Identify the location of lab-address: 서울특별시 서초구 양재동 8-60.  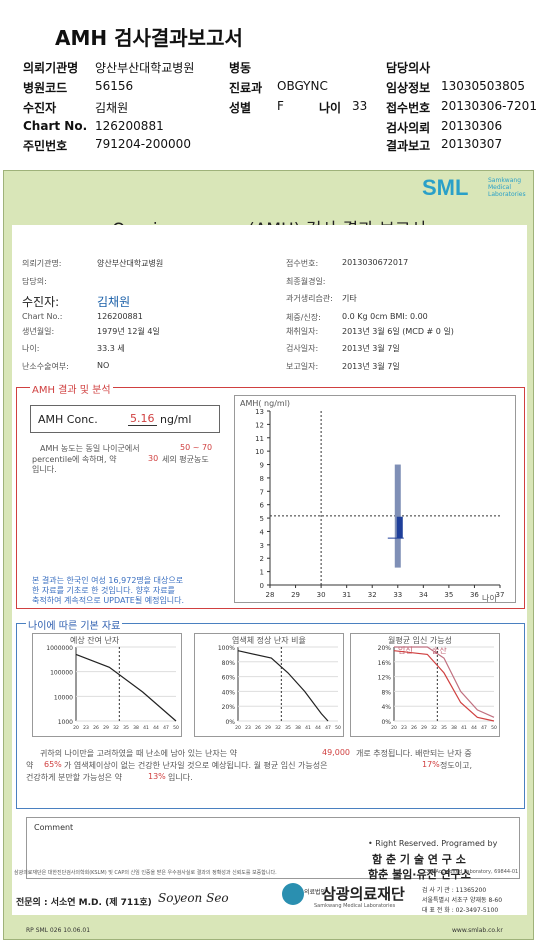
(462, 900).